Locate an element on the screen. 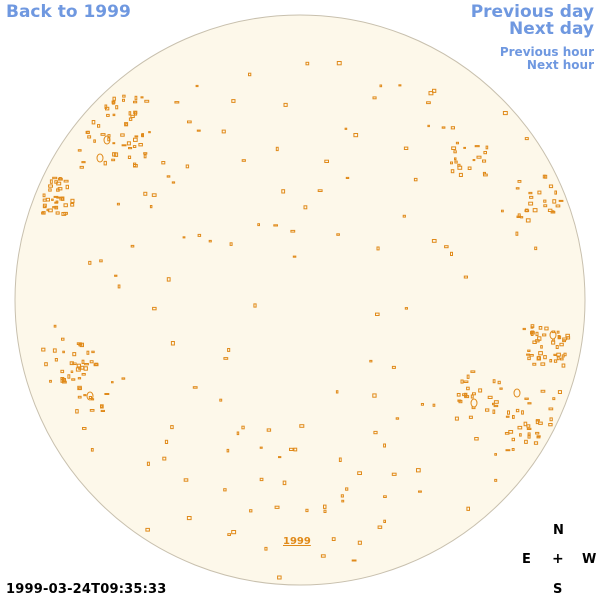 Image resolution: width=600 pixels, height=600 pixels. next-day-link: Next day is located at coordinates (551, 29).